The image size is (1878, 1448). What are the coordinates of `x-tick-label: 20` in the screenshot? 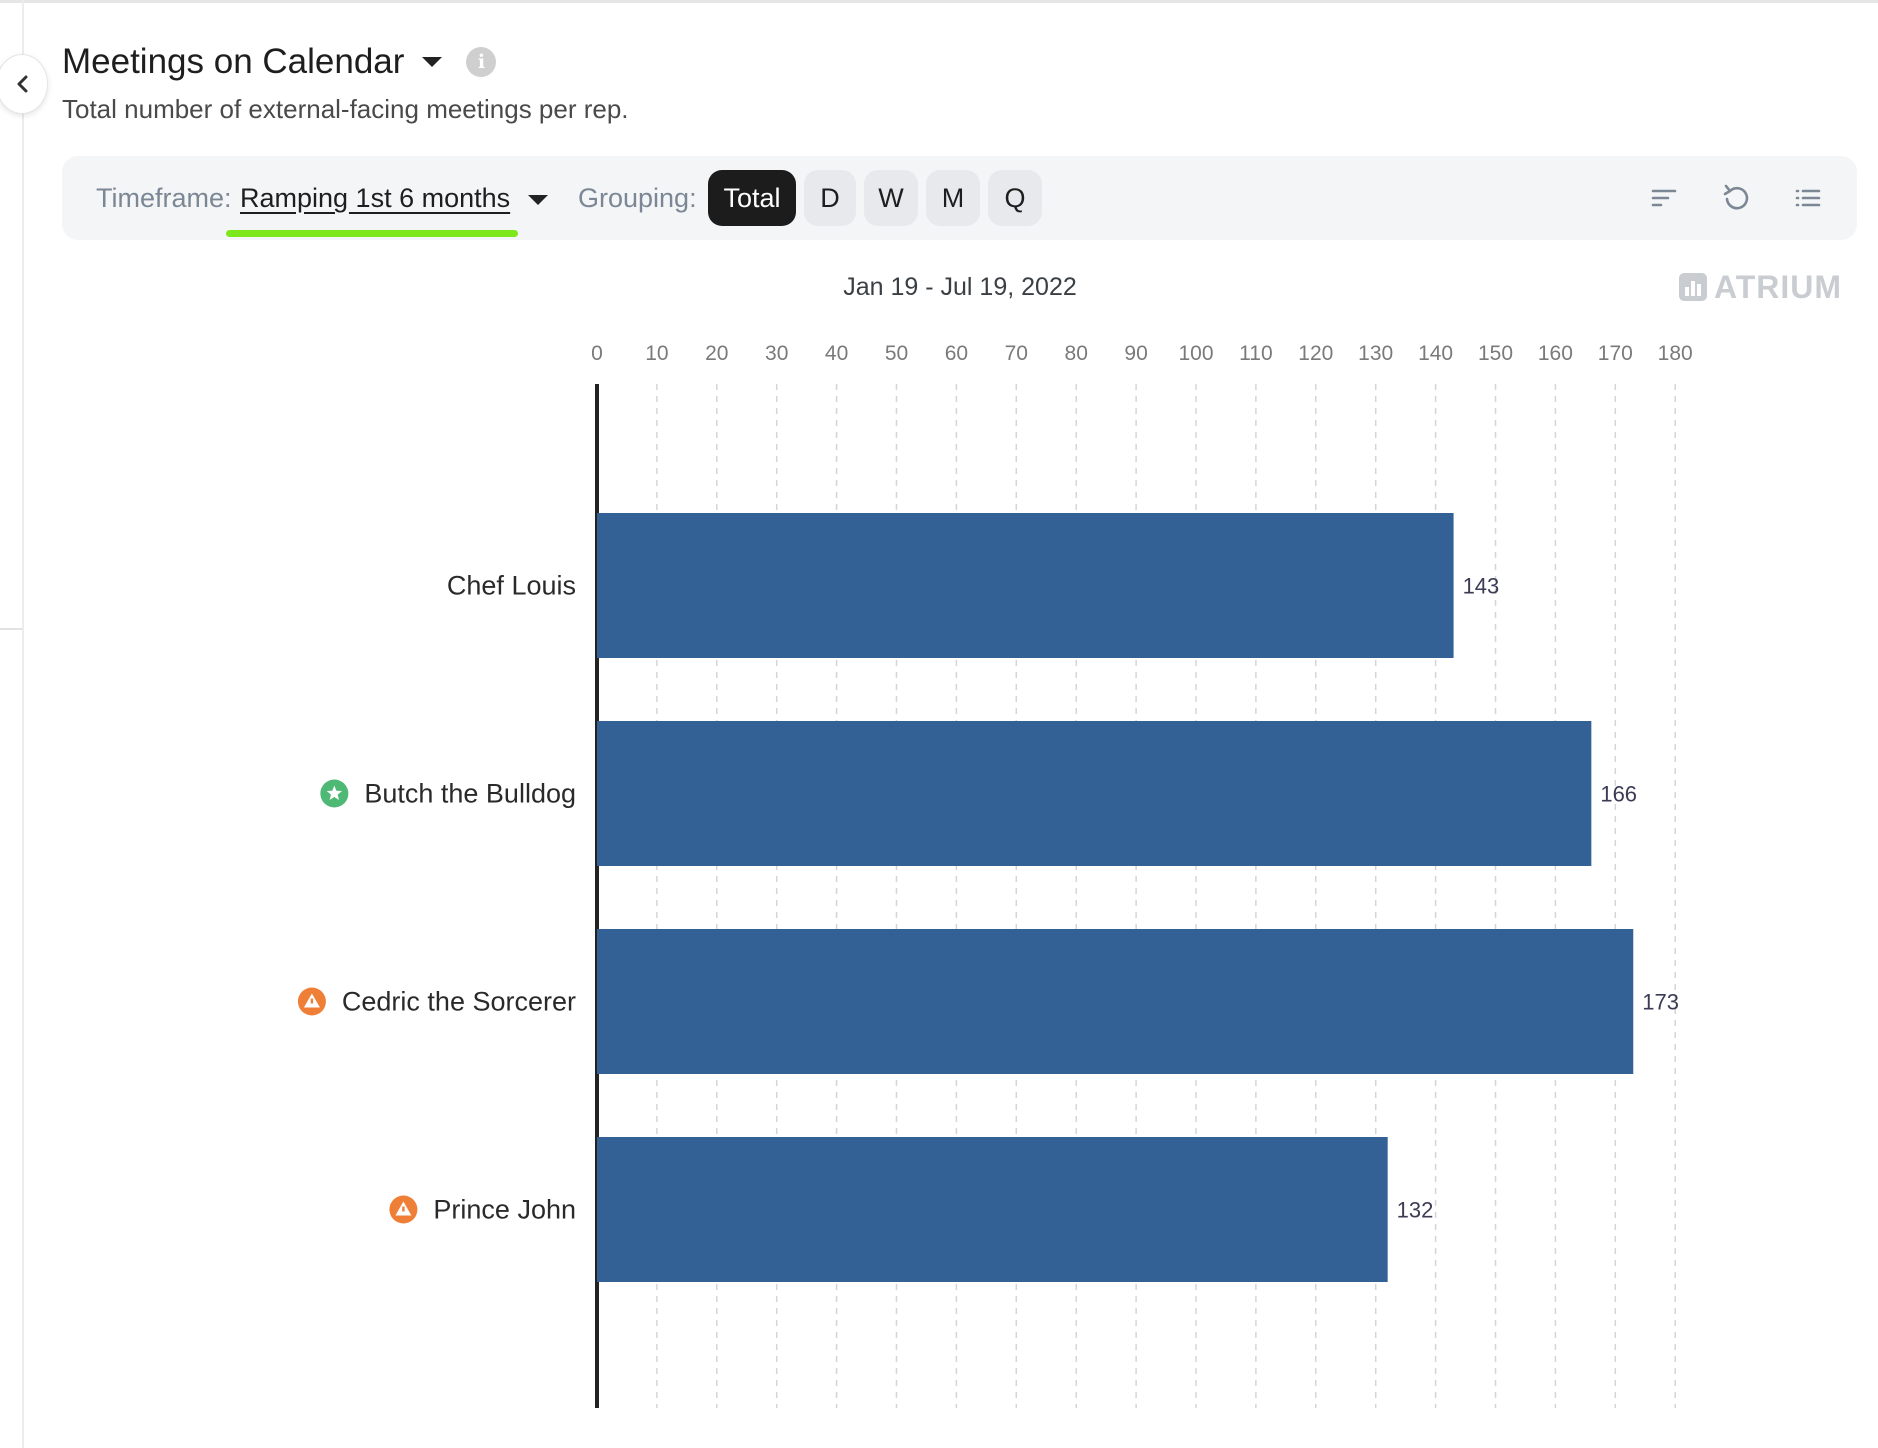 It's located at (716, 353).